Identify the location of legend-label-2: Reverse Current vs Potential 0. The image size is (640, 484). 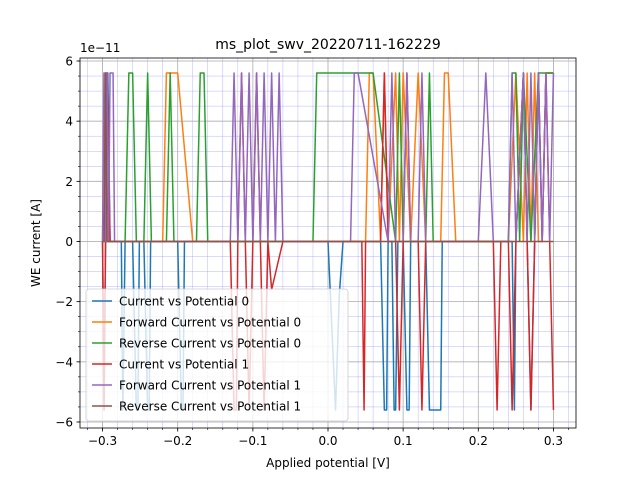
(210, 344).